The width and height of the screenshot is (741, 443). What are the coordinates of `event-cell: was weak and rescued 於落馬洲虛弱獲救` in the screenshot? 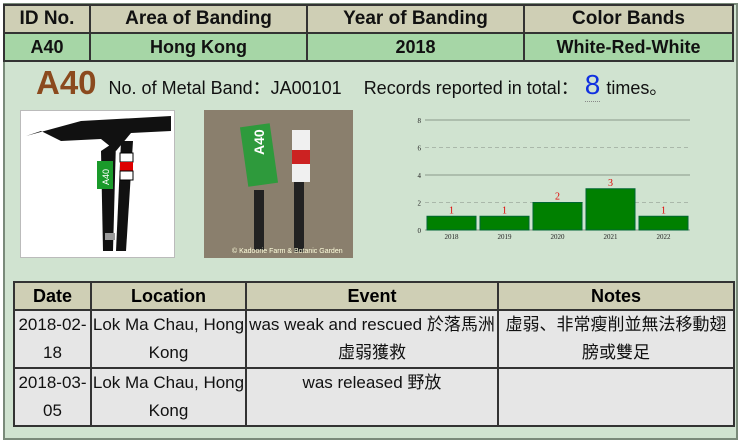 It's located at (372, 339).